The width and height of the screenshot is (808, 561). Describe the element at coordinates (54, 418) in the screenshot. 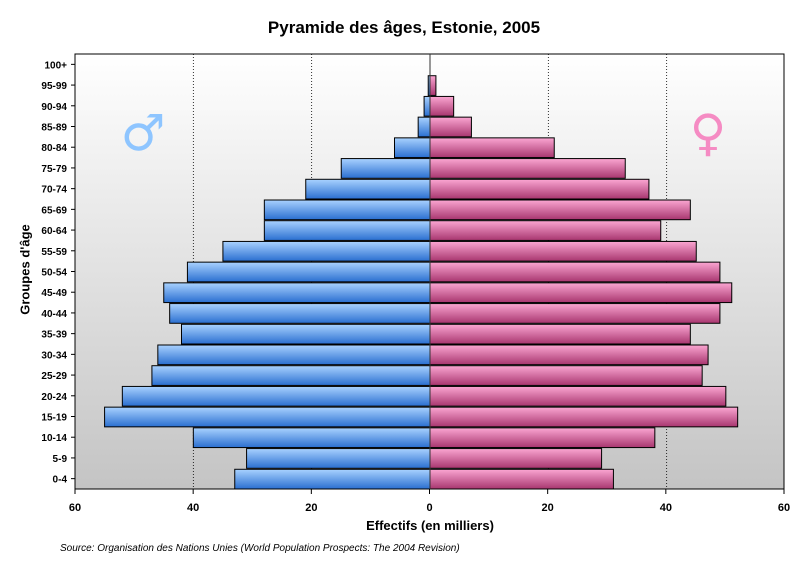

I see `y-tick-label: 15-19` at that location.